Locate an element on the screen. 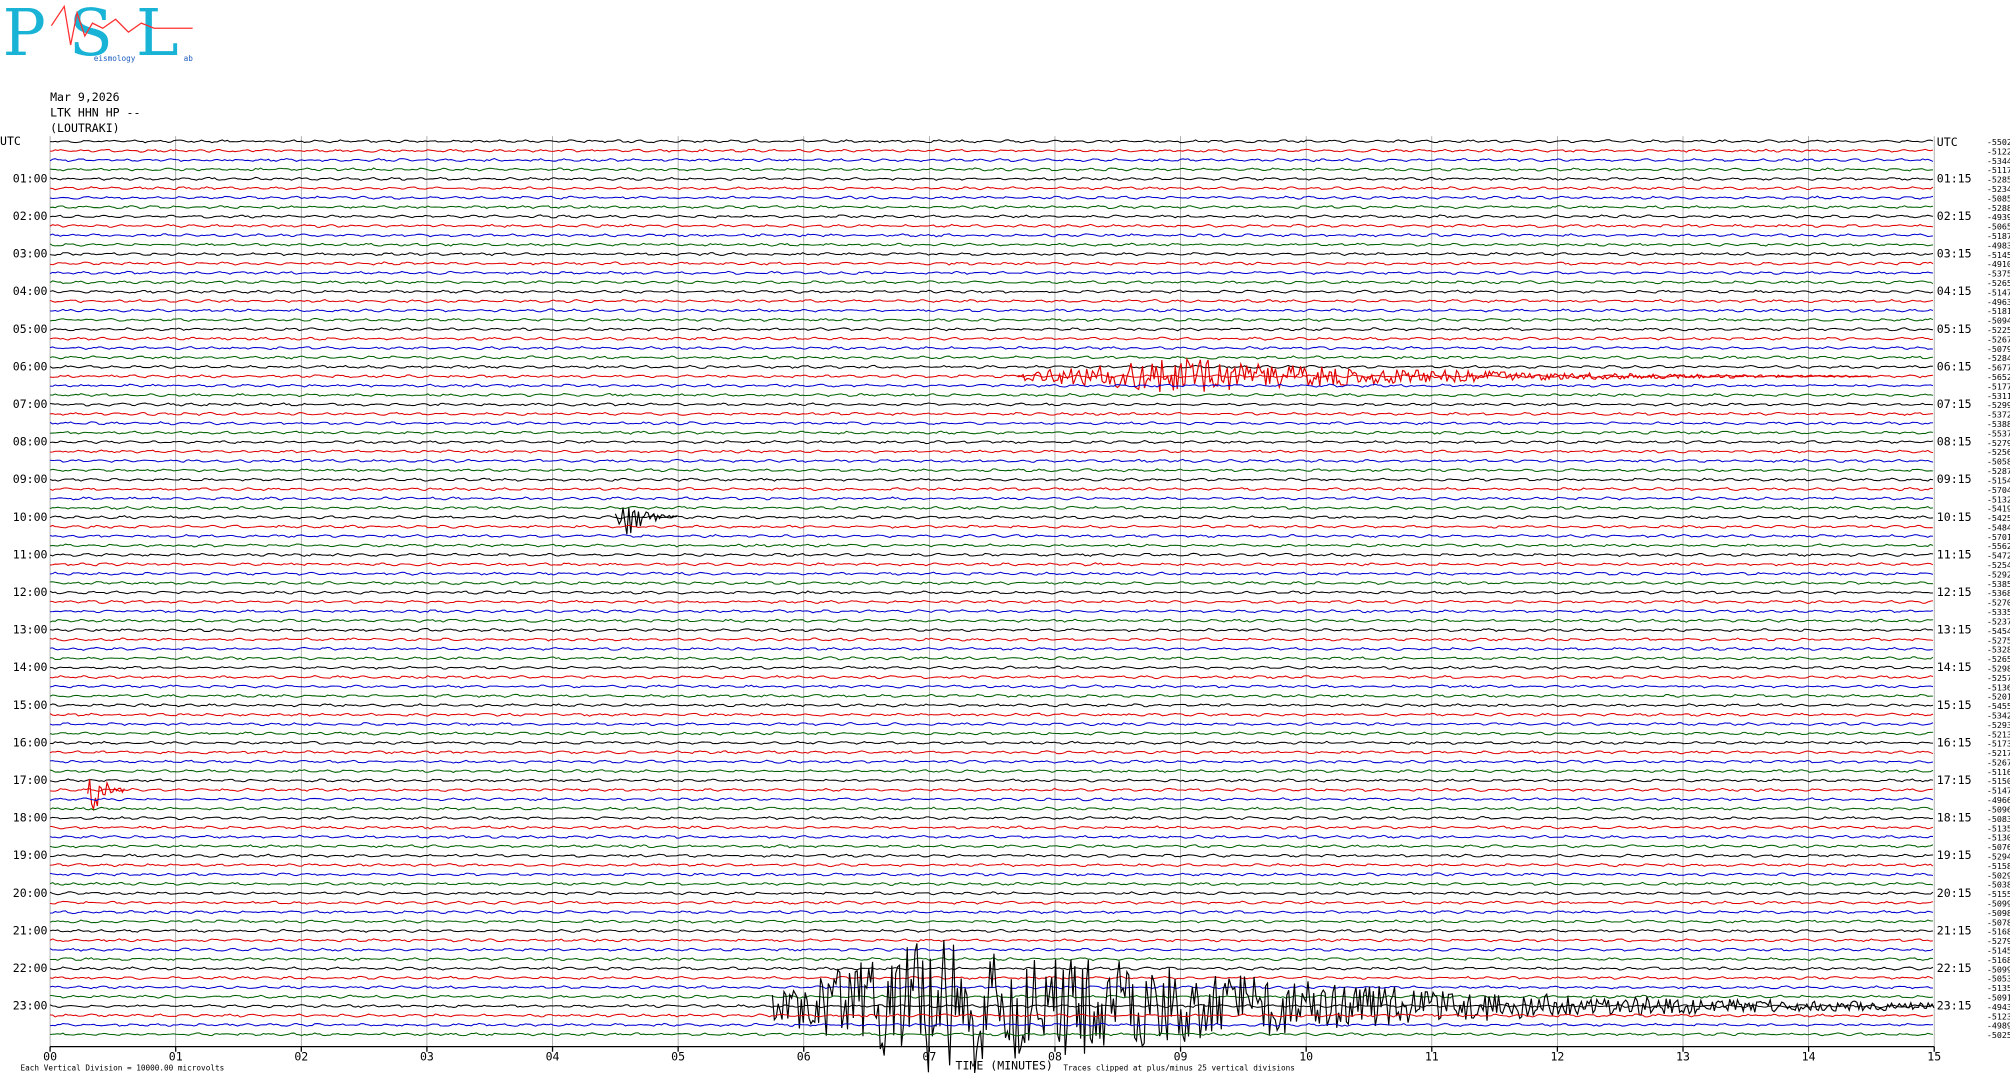 The width and height of the screenshot is (2010, 1080). trace-offset: -5562 is located at coordinates (1998, 546).